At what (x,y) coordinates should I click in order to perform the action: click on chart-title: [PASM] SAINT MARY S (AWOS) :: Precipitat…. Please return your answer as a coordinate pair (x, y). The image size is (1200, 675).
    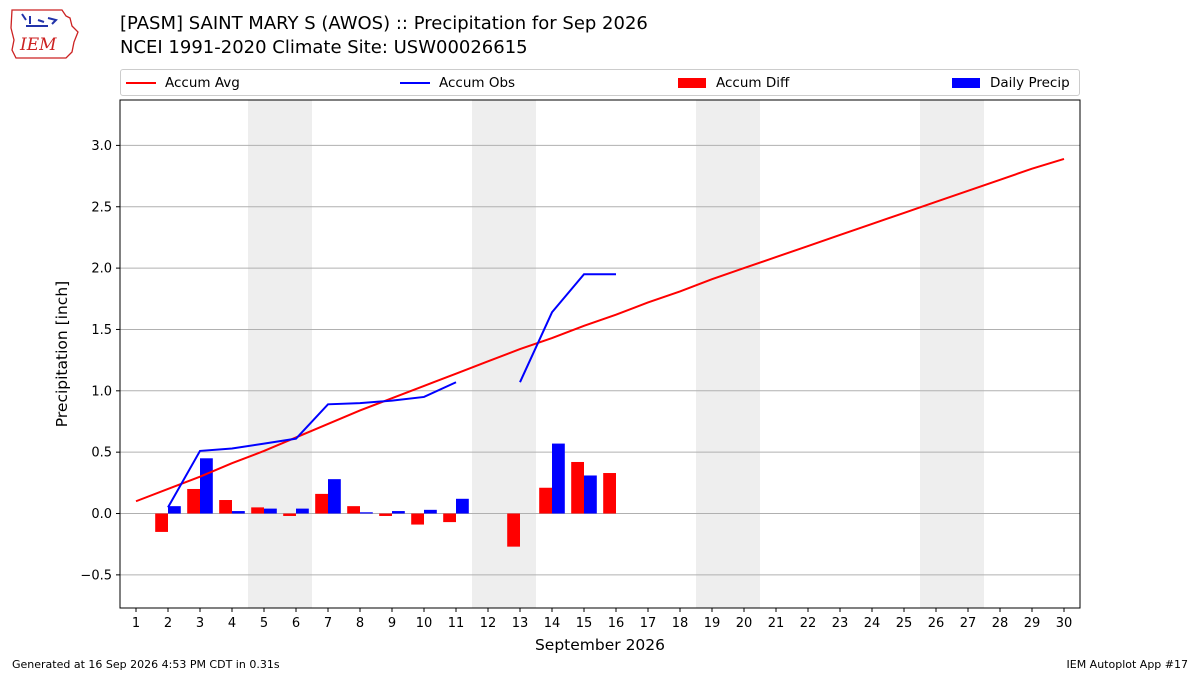
    Looking at the image, I should click on (384, 23).